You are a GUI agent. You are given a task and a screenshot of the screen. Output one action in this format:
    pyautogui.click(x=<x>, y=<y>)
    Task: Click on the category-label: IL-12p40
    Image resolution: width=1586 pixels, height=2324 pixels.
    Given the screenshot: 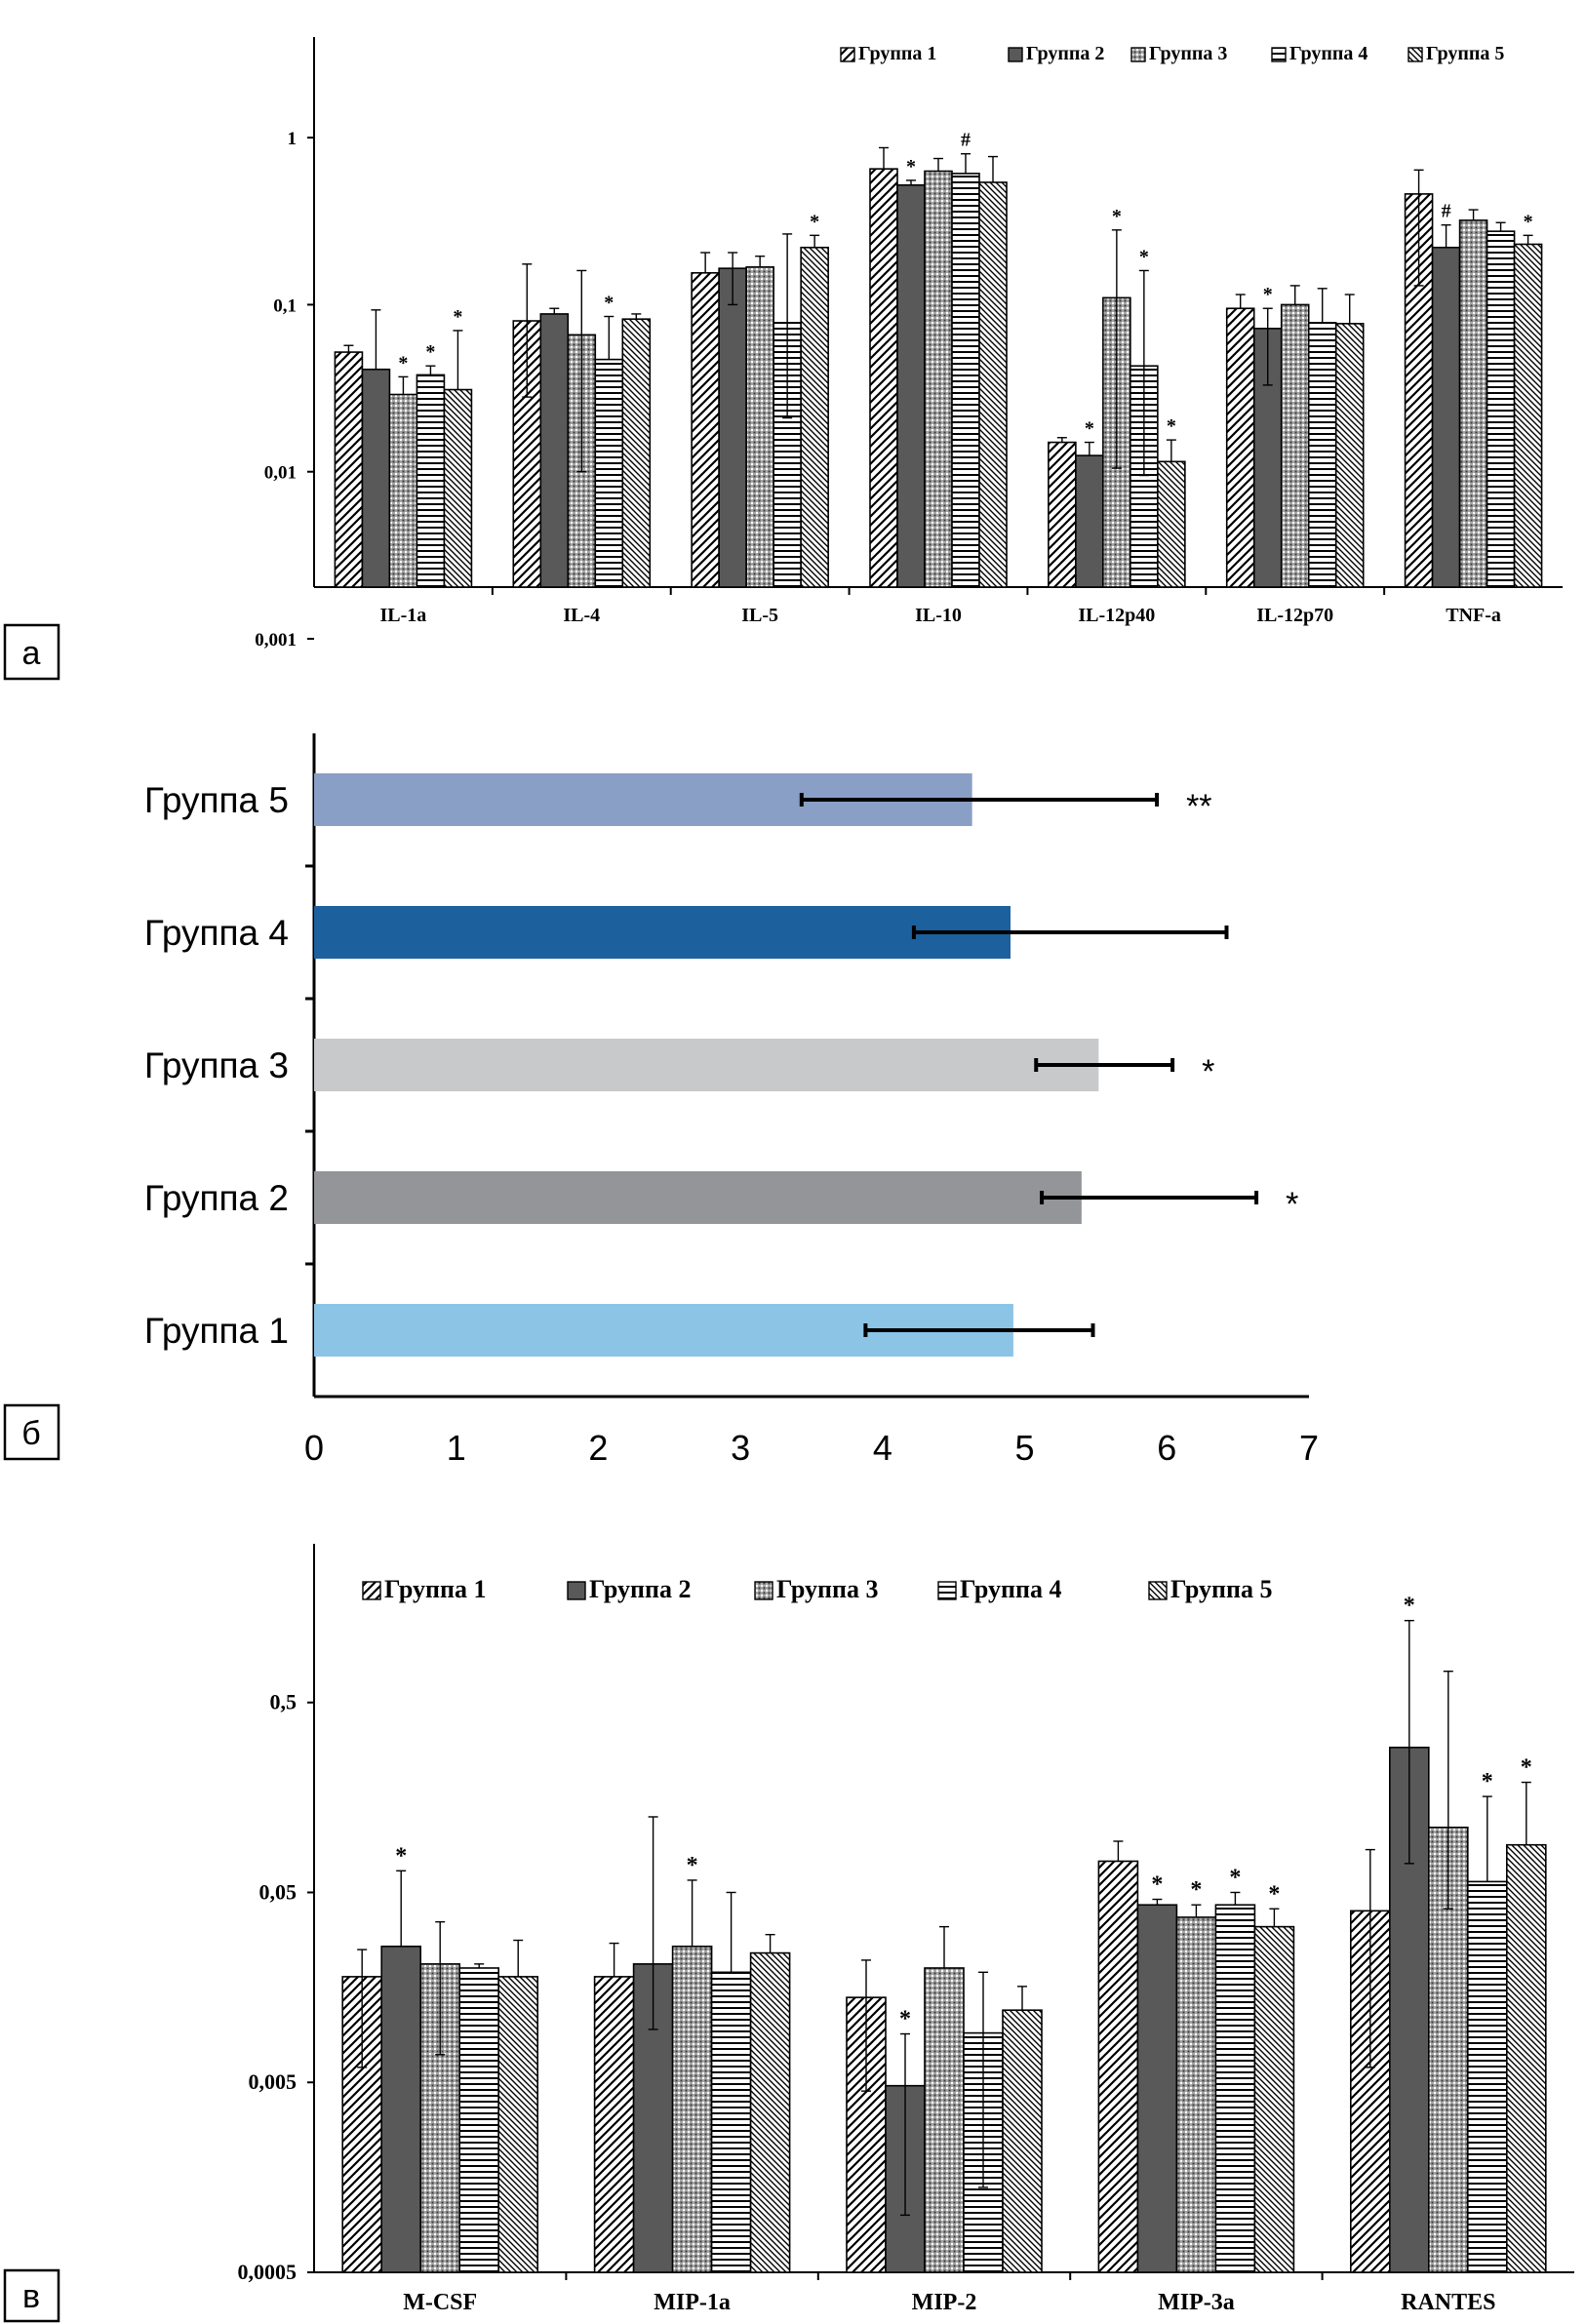 What is the action you would take?
    pyautogui.click(x=1116, y=615)
    